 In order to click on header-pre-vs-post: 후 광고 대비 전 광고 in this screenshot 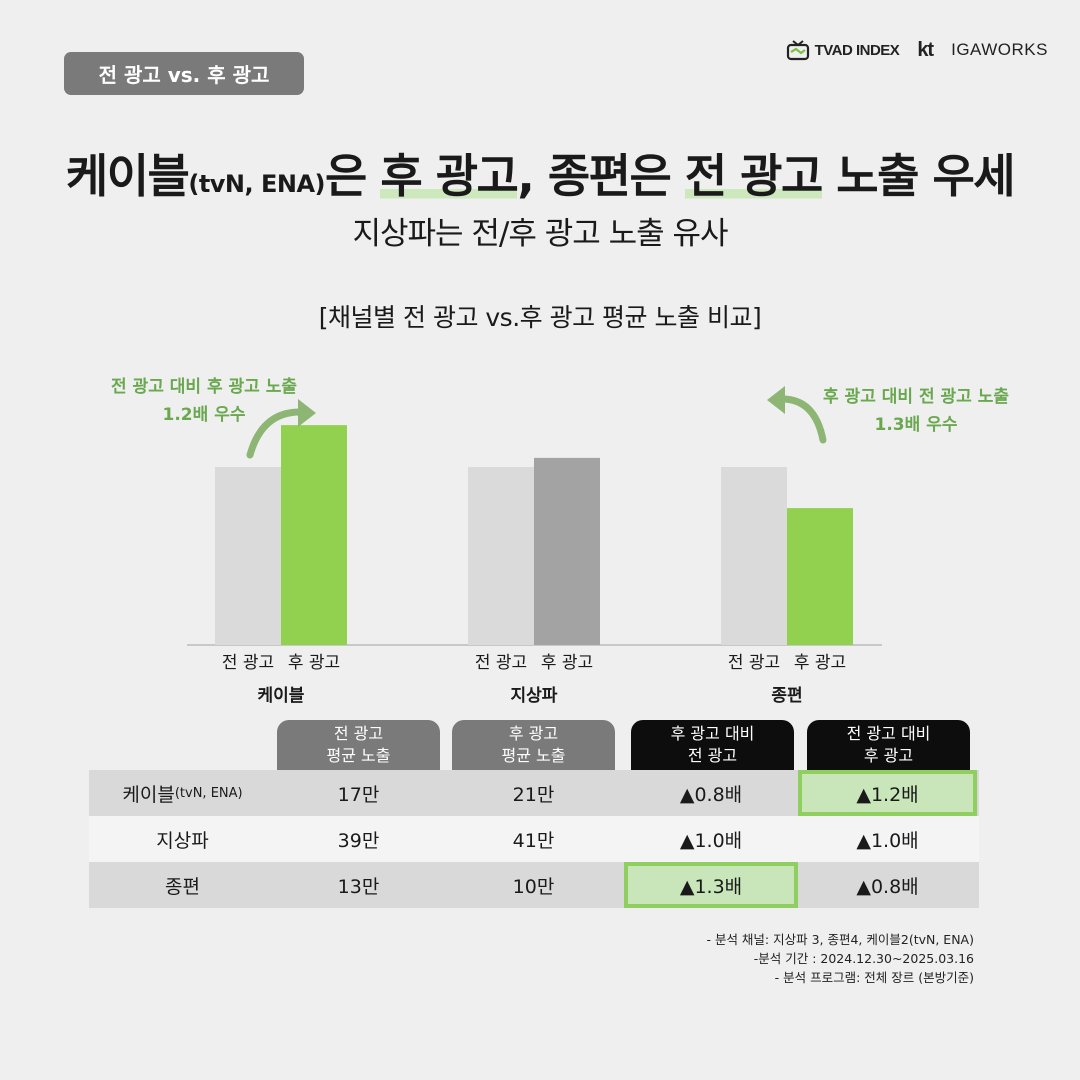, I will do `click(712, 745)`.